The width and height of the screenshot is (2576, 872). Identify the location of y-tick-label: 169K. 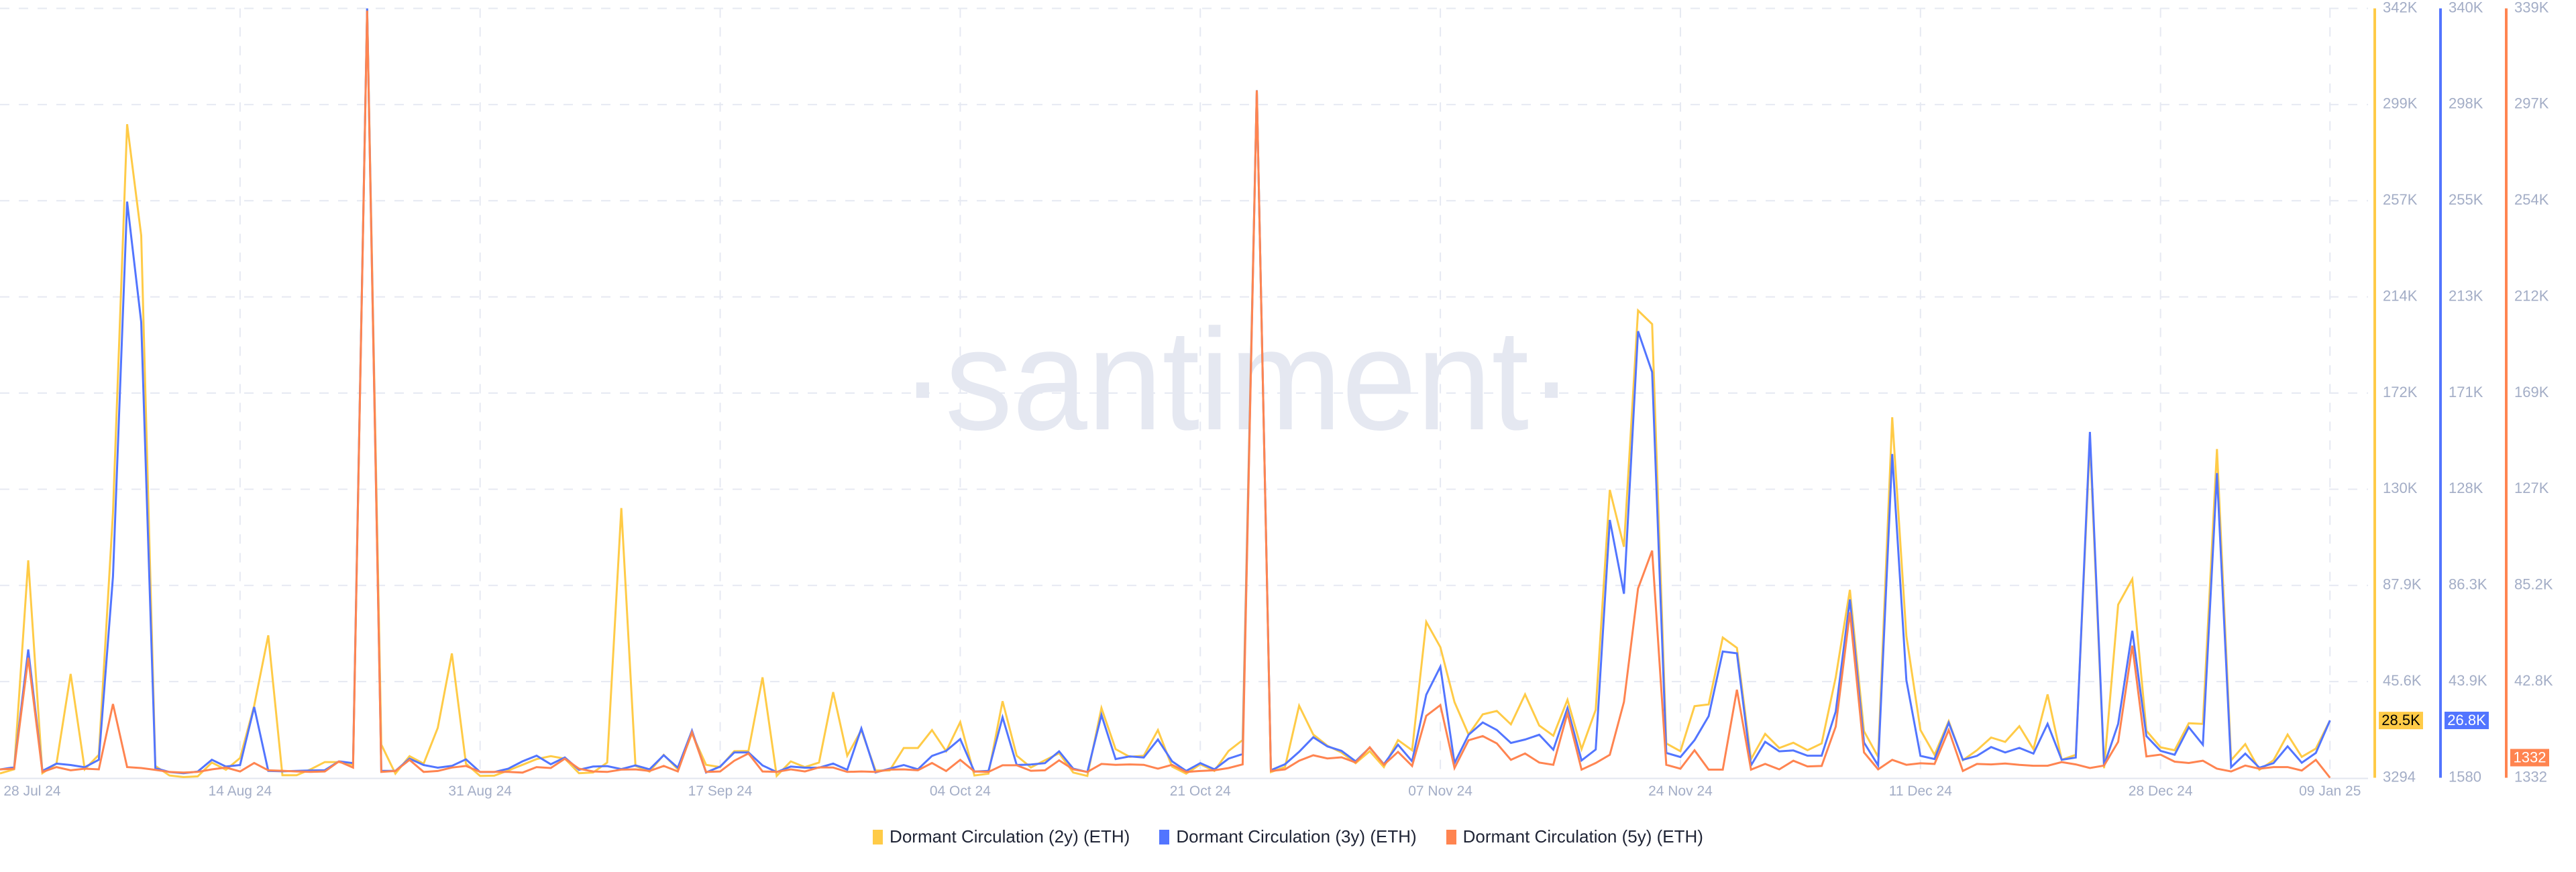
(2531, 392).